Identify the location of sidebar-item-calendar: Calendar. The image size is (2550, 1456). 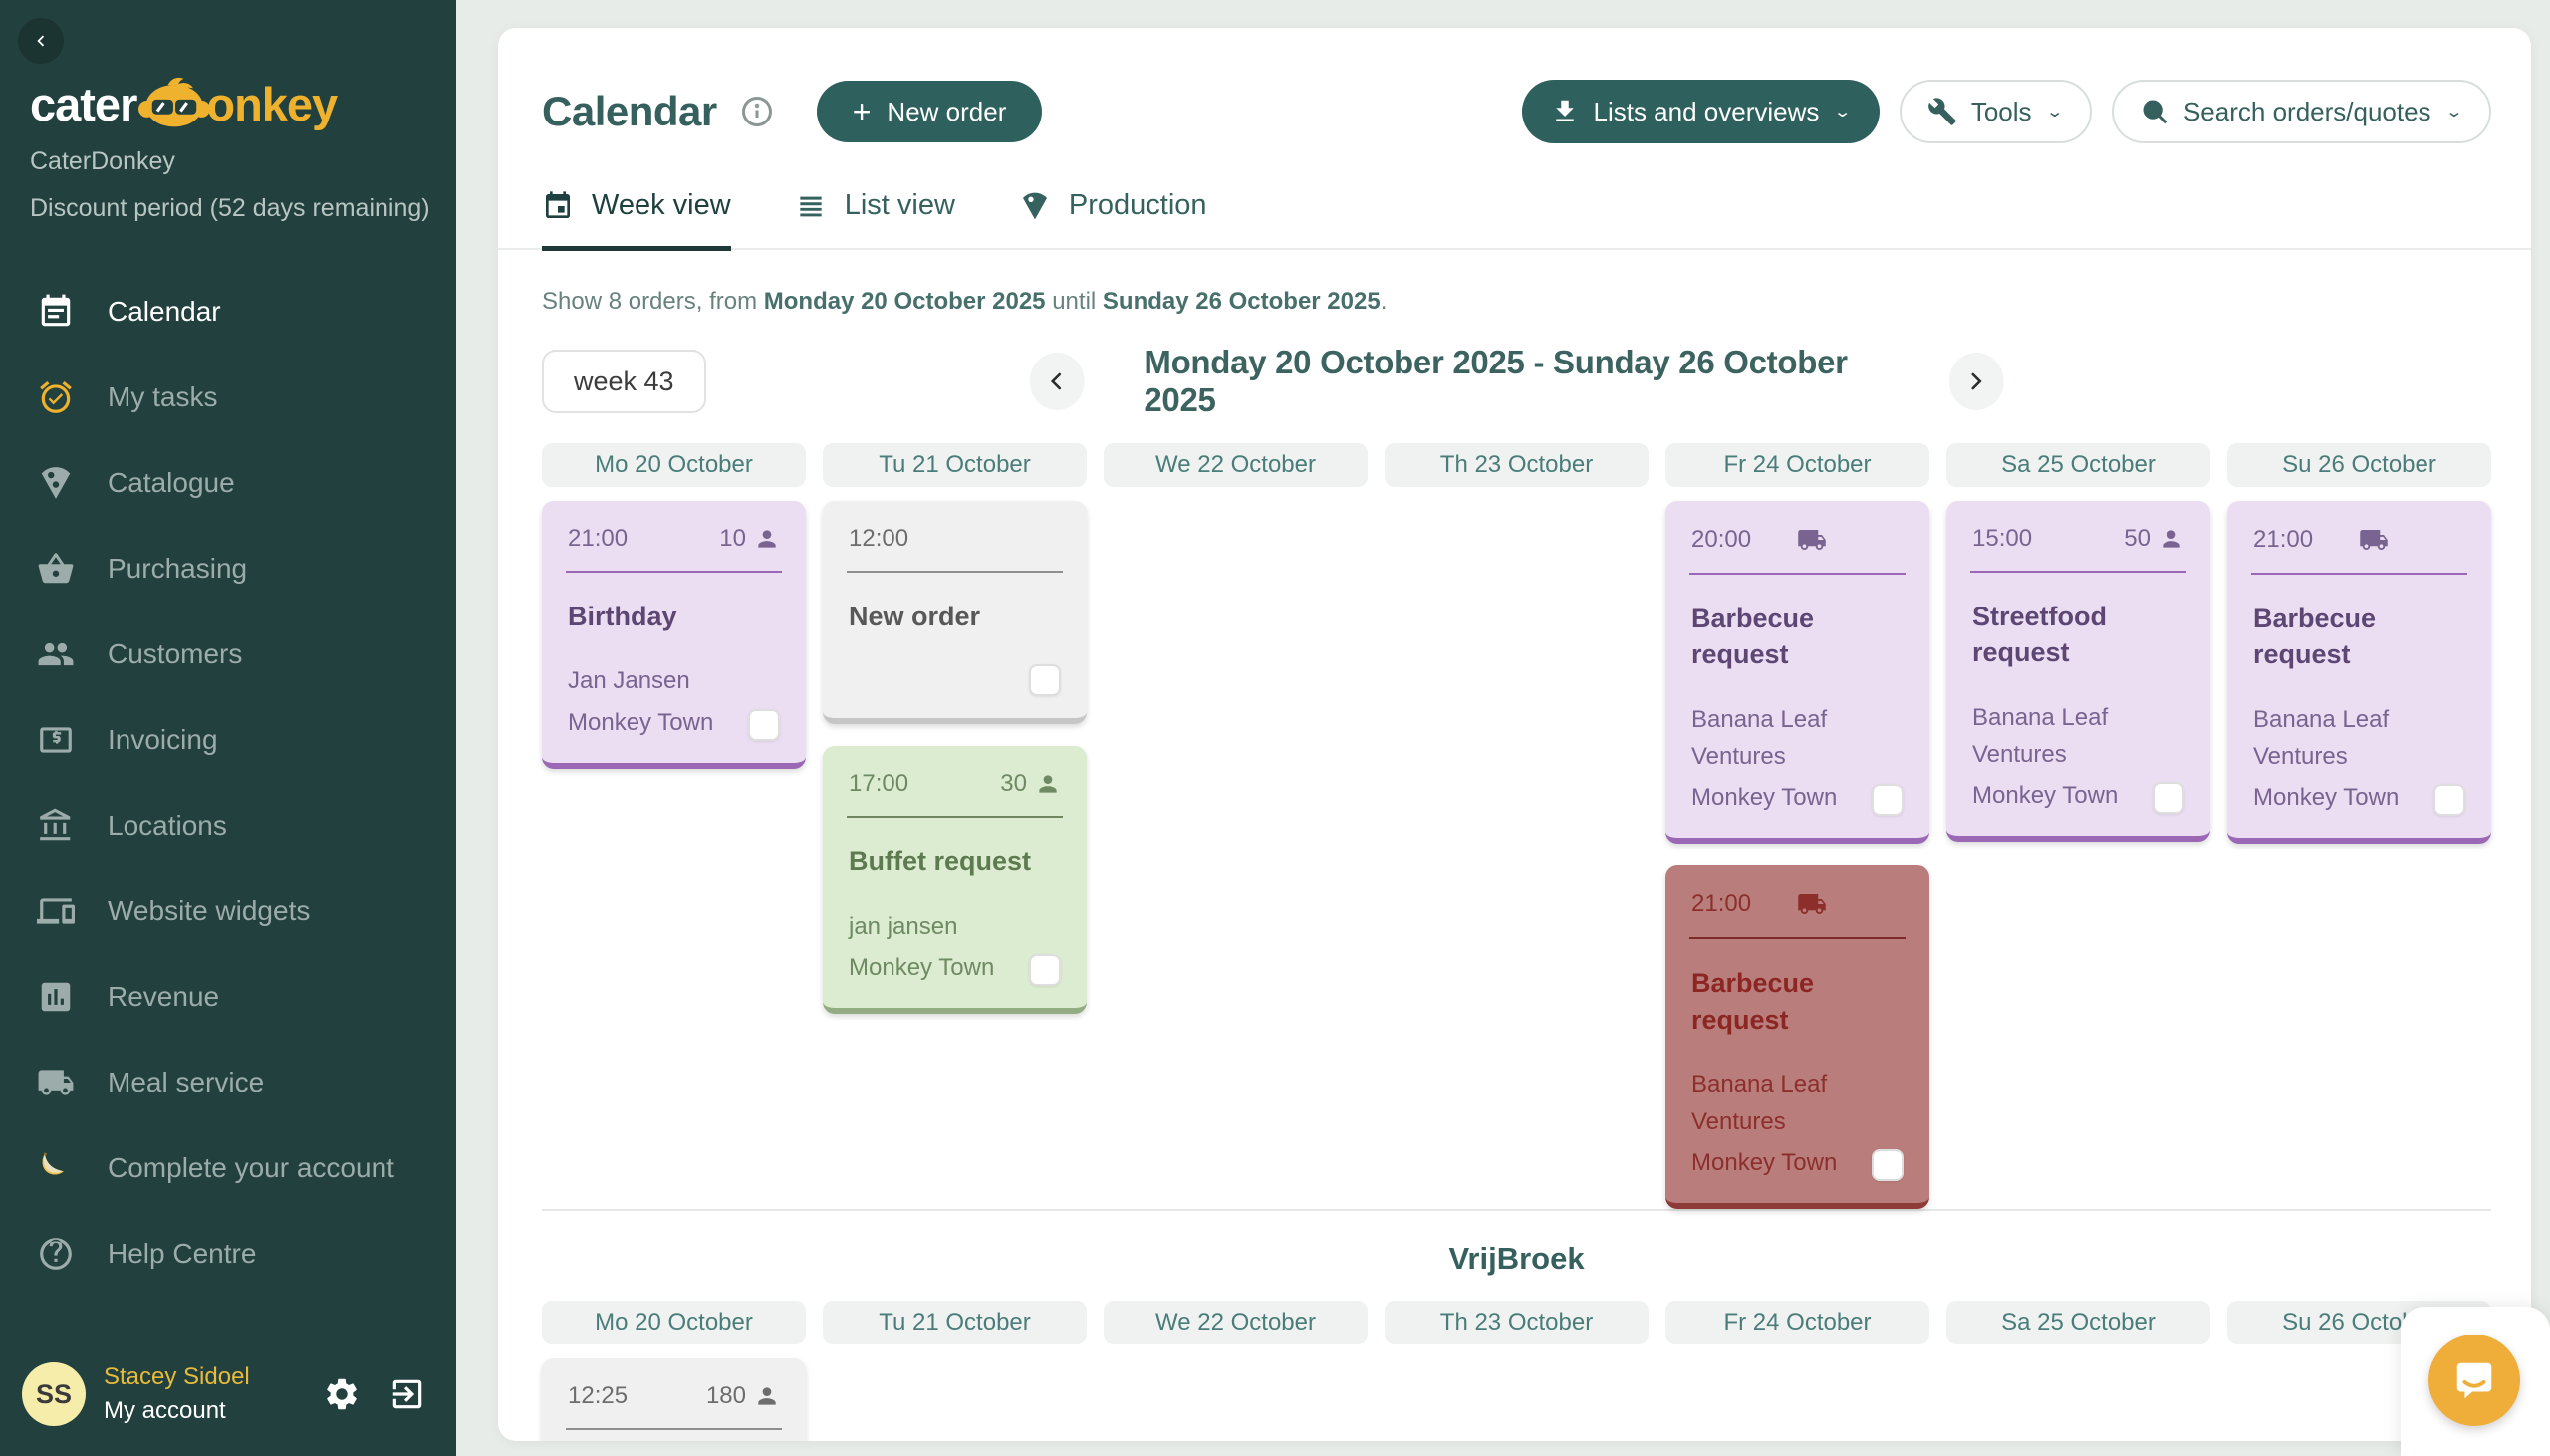
(228, 312).